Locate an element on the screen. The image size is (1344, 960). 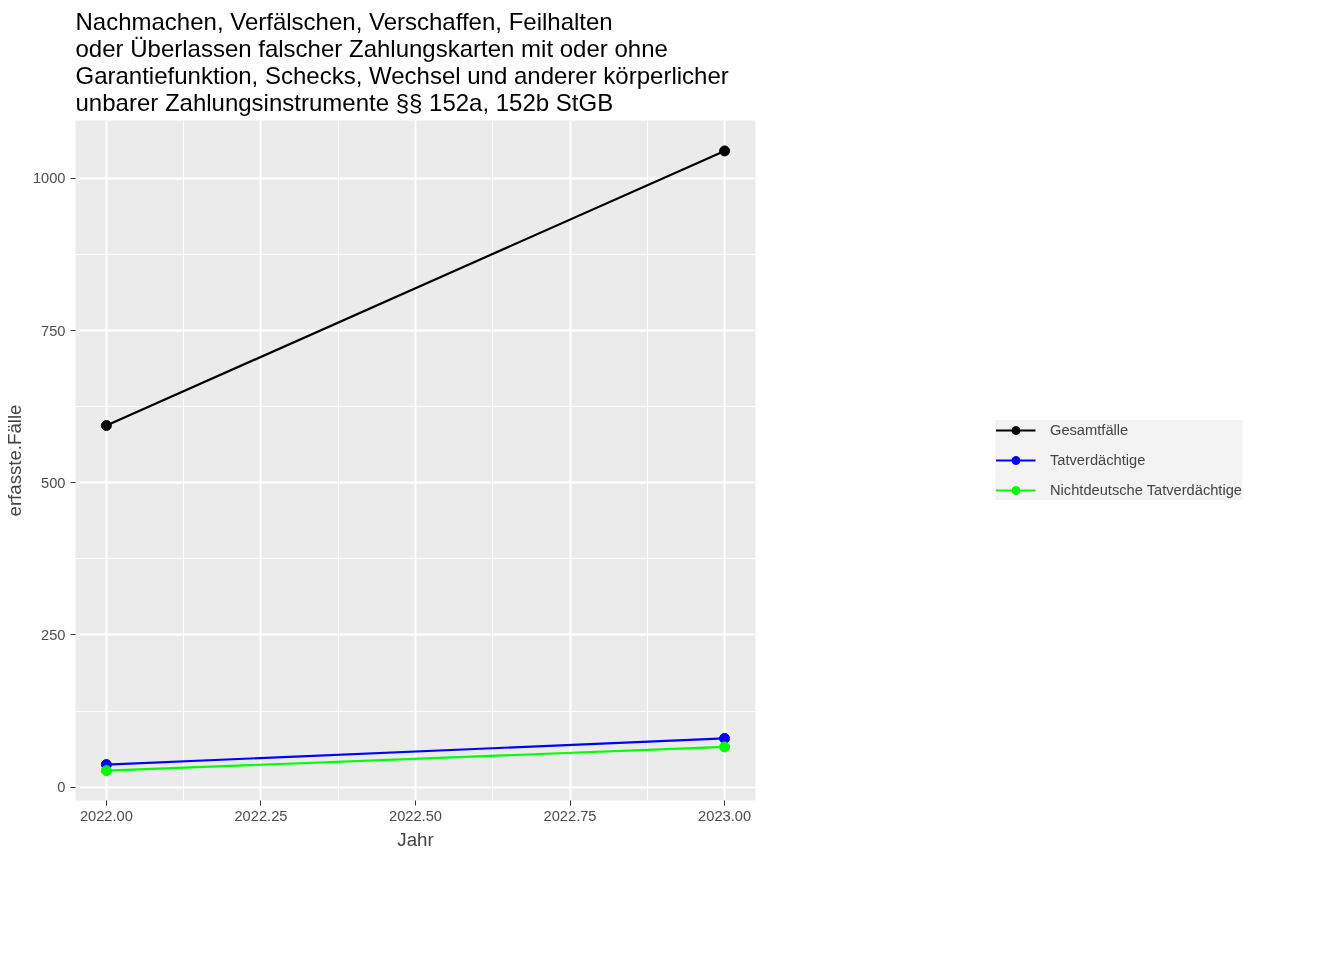
y-tick-label: 500 is located at coordinates (53, 482).